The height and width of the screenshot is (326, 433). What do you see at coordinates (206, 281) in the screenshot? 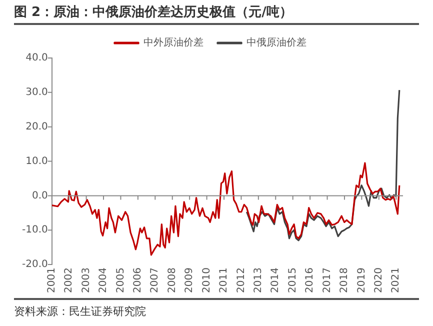
I see `x-tick-label: 2010` at bounding box center [206, 281].